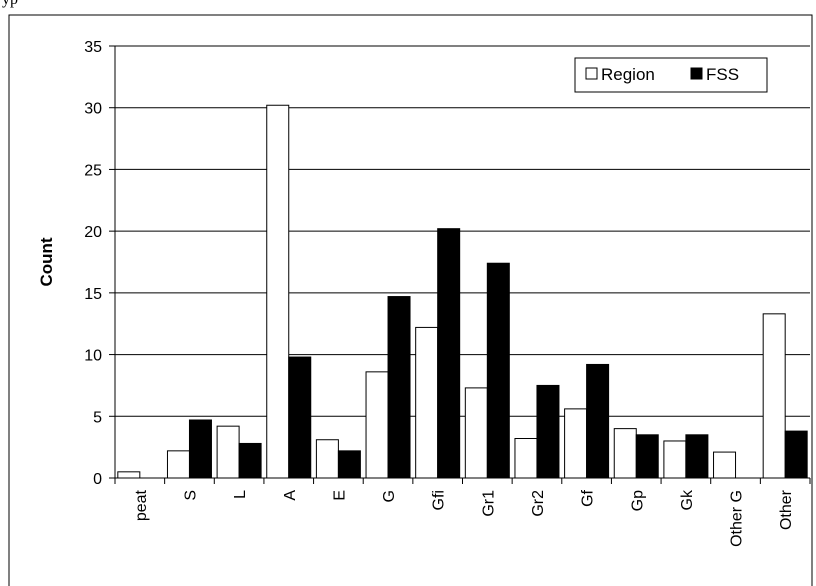 This screenshot has width=816, height=586. What do you see at coordinates (591, 73) in the screenshot?
I see `legend-swatch-region` at bounding box center [591, 73].